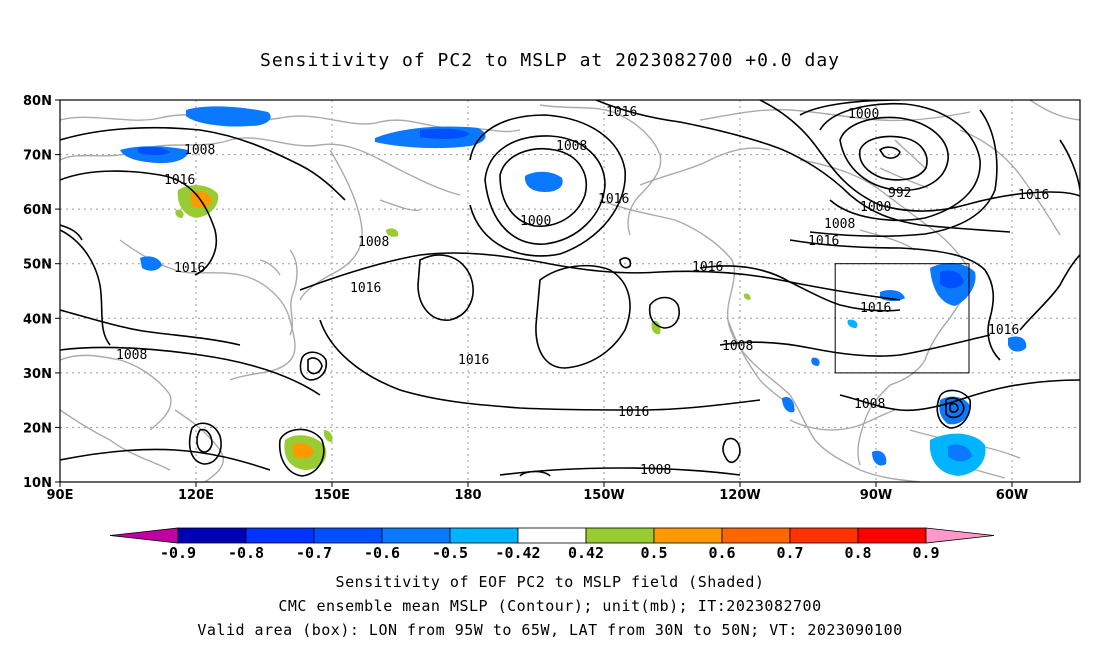  What do you see at coordinates (1012, 495) in the screenshot?
I see `lon-label: 60W` at bounding box center [1012, 495].